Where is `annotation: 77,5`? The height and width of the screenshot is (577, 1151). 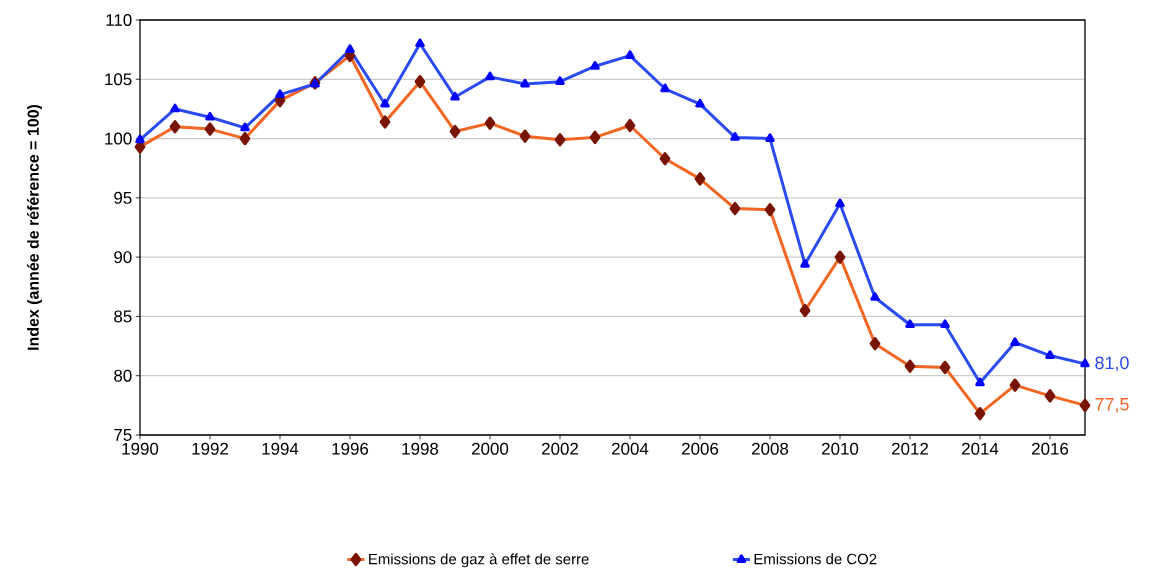
annotation: 77,5 is located at coordinates (1112, 405).